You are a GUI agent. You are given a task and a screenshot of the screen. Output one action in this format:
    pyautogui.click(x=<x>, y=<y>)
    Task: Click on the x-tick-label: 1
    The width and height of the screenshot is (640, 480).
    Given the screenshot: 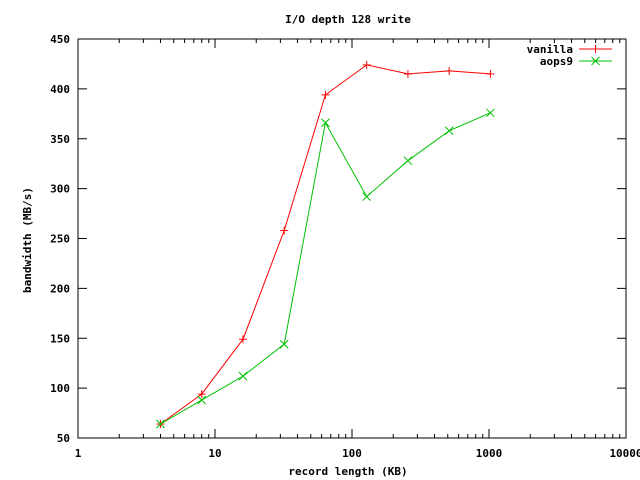 What is the action you would take?
    pyautogui.click(x=78, y=453)
    